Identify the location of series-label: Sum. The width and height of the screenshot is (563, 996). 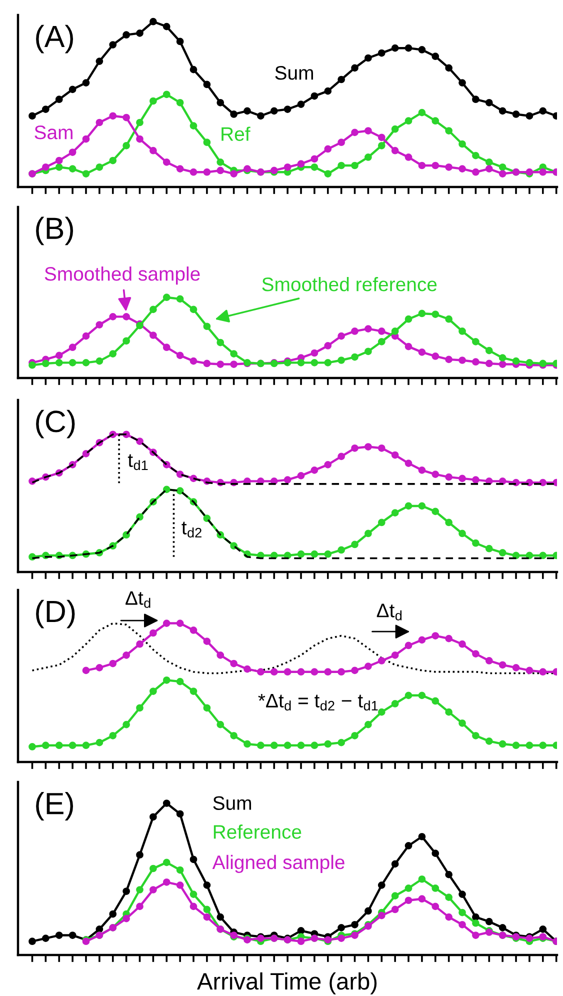
(294, 73).